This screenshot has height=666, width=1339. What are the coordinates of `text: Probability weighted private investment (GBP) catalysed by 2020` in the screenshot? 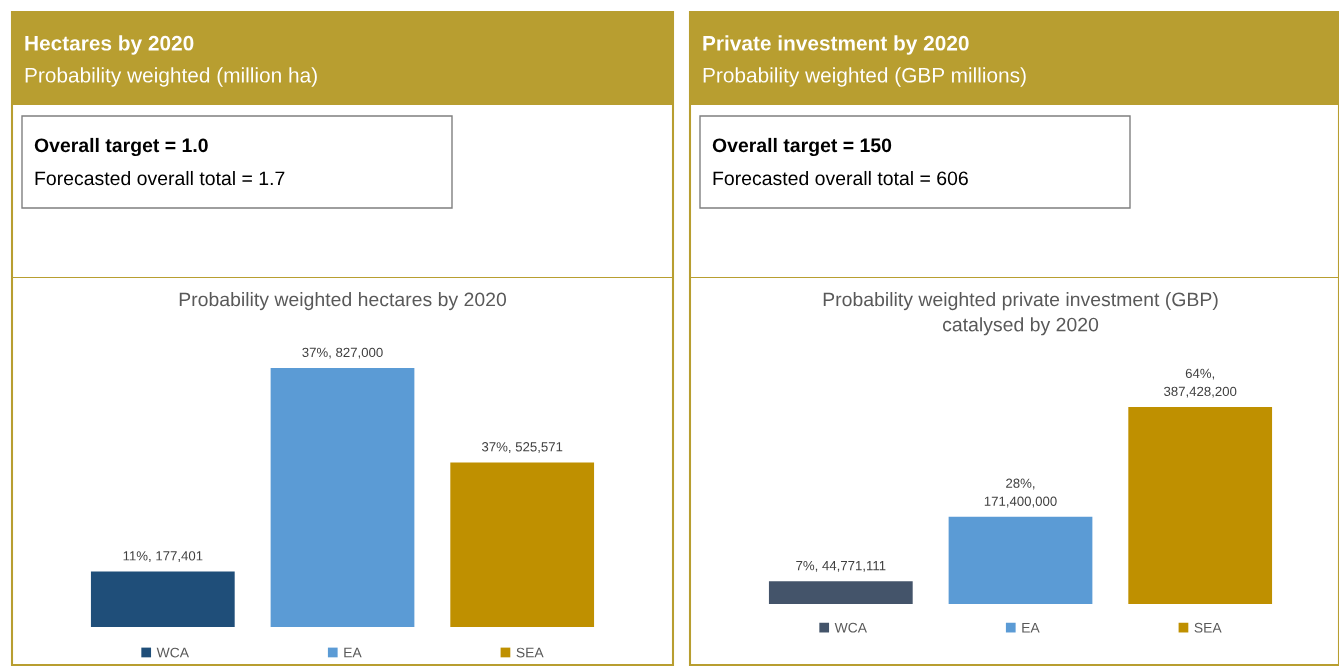 It's located at (1020, 314).